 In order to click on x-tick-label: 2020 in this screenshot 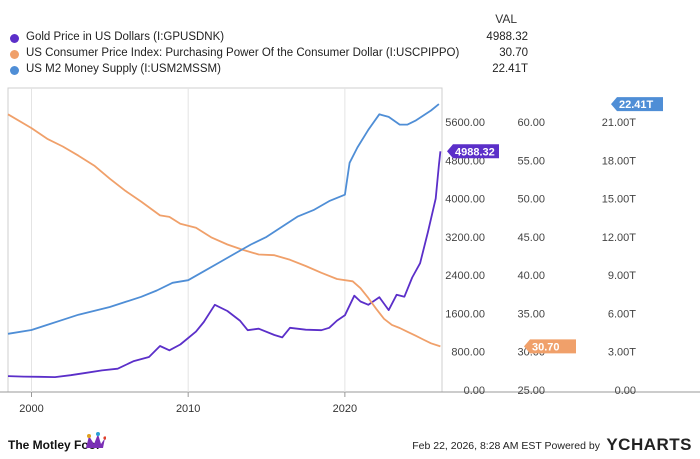, I will do `click(345, 409)`.